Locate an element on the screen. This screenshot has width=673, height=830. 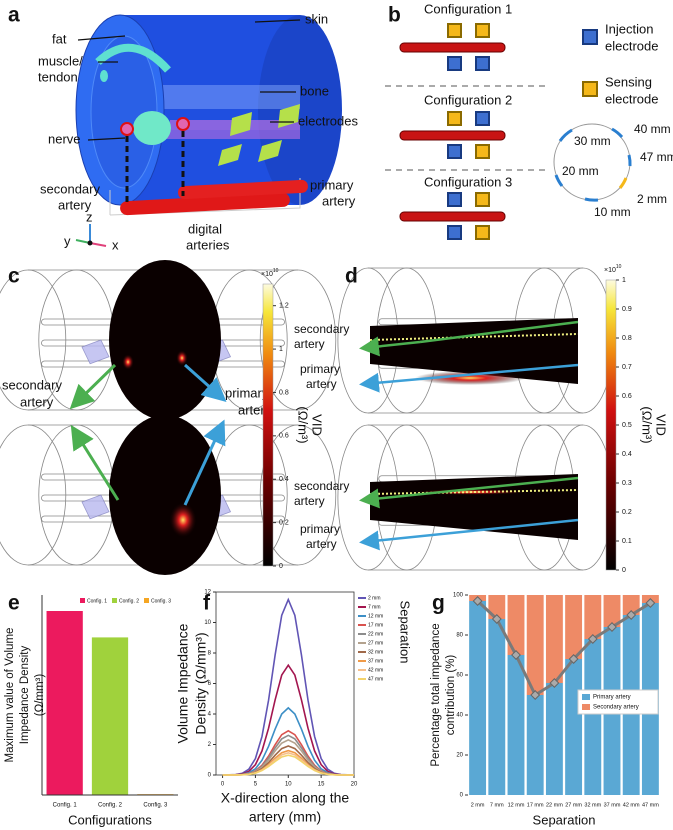
legend-label: 12 mm is located at coordinates (375, 616).